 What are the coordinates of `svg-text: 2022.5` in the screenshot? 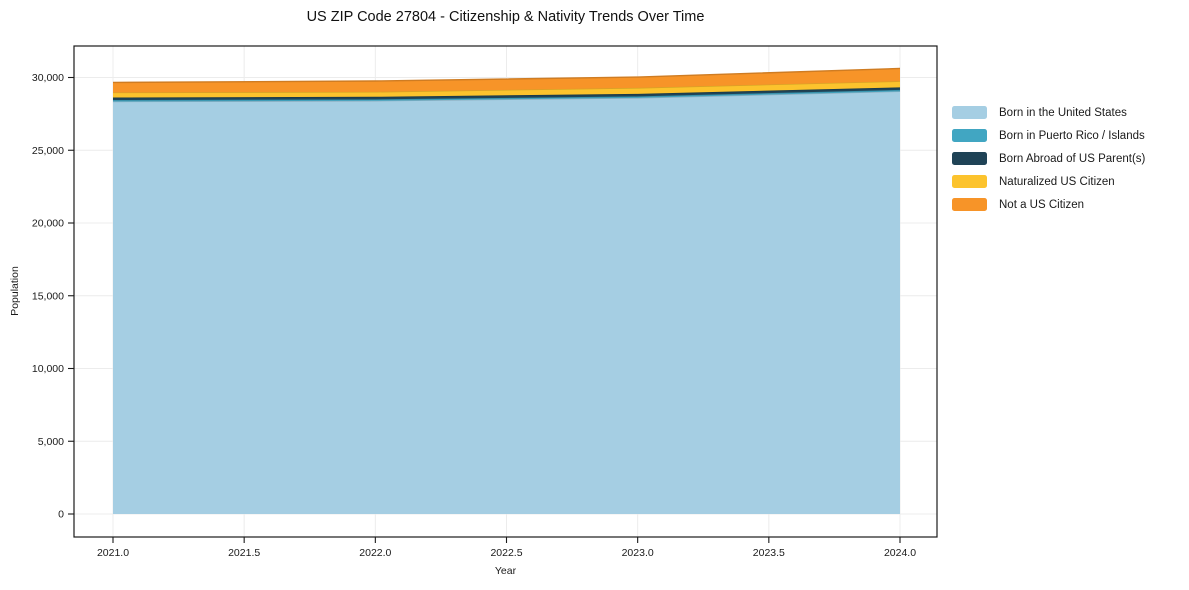 It's located at (506, 553).